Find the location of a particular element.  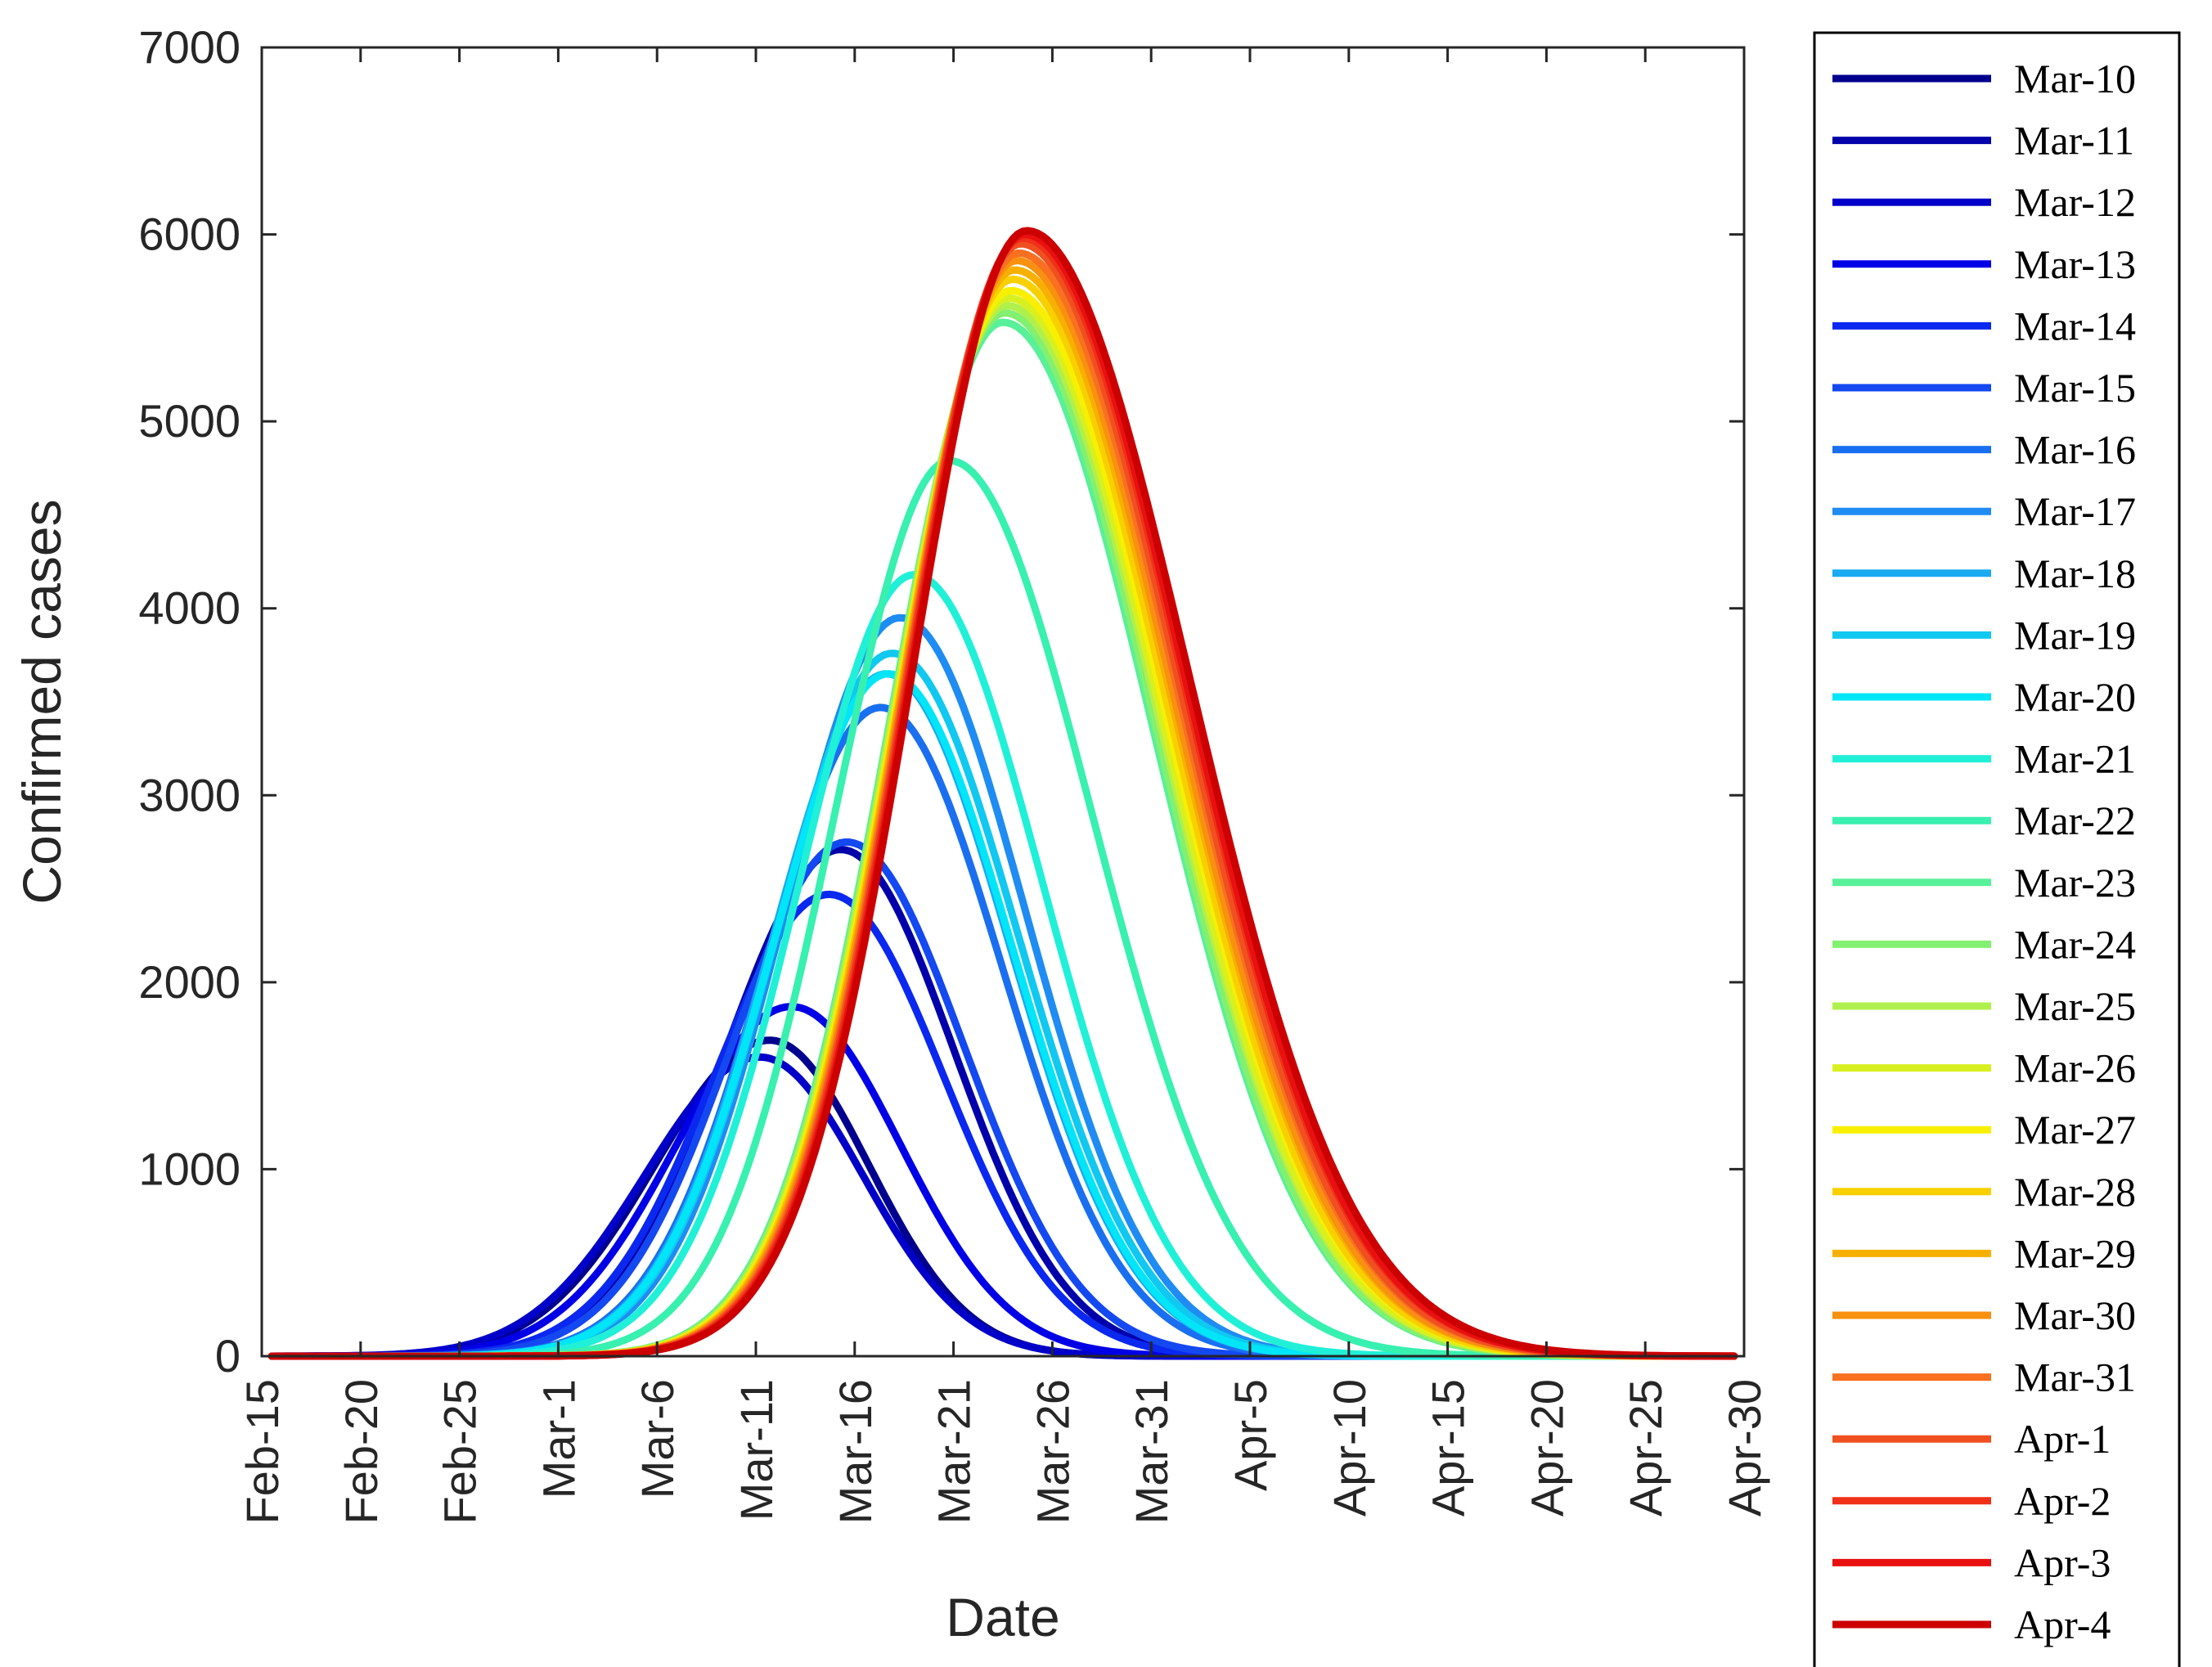

legend-label: Apr-3 is located at coordinates (2062, 1562).